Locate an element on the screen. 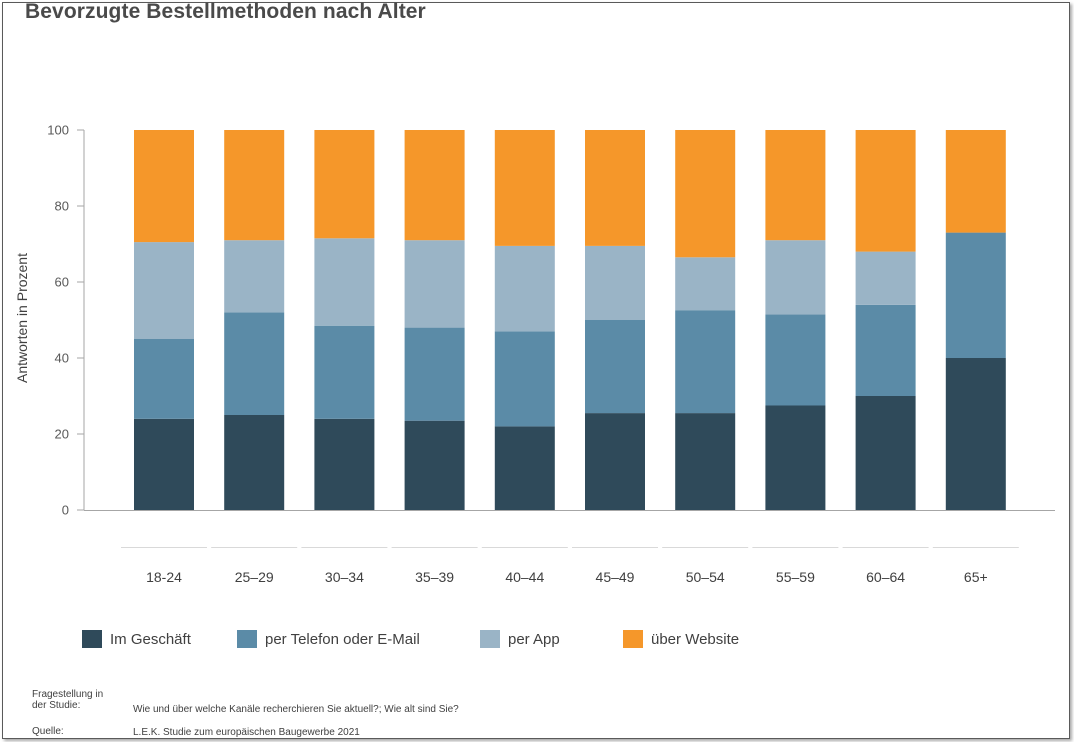  y-tick-label: 100 is located at coordinates (58, 130).